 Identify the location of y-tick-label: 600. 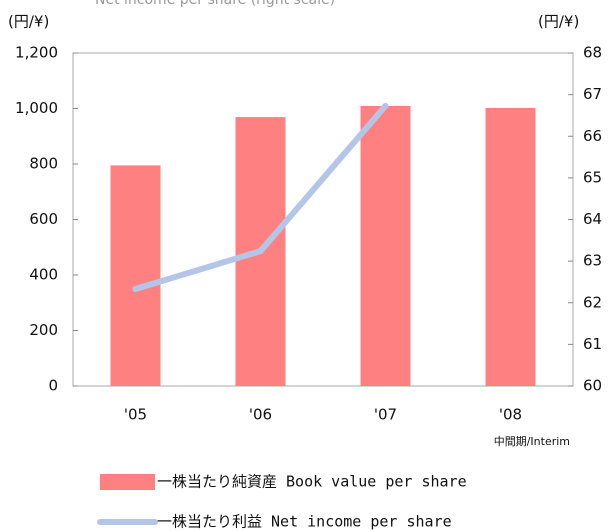
(43, 219).